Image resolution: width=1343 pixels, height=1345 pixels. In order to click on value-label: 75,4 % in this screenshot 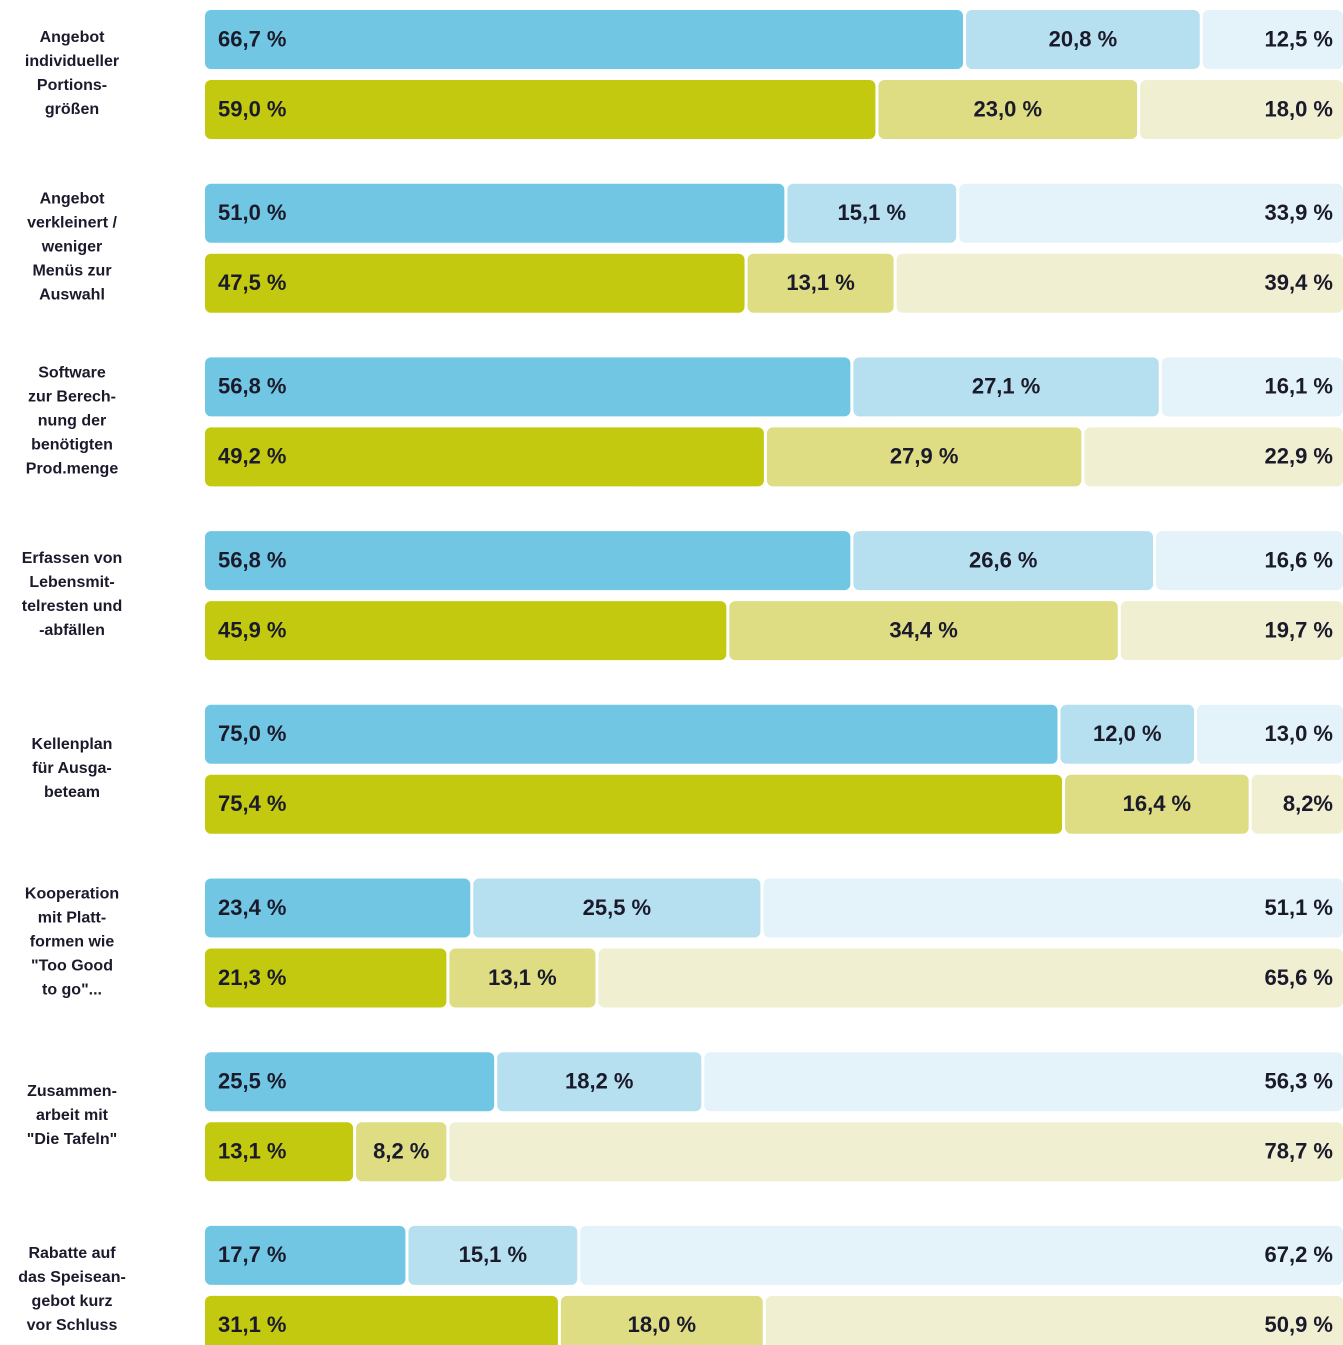, I will do `click(252, 803)`.